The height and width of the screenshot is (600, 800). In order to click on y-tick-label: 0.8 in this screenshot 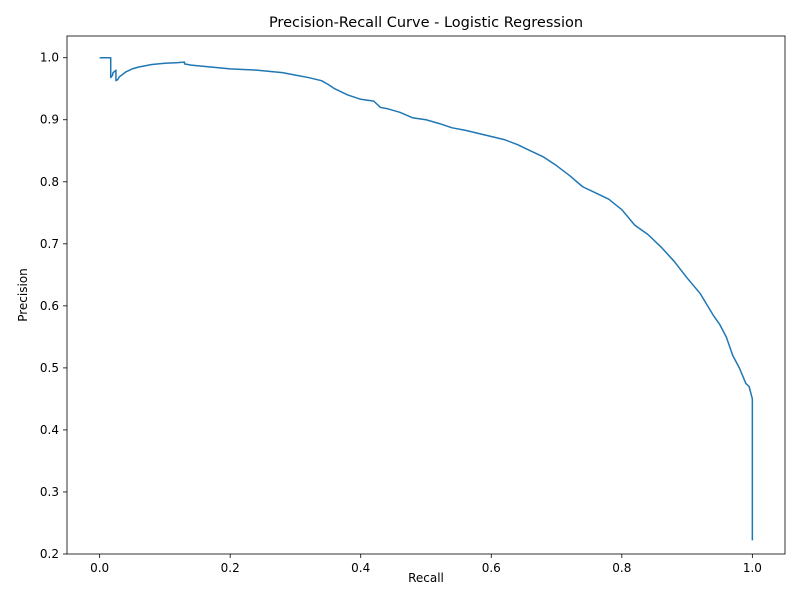, I will do `click(49, 182)`.